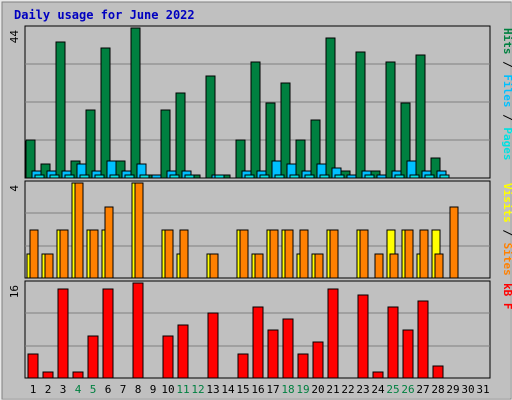  I want to click on x-tick-label: 26, so click(407, 389).